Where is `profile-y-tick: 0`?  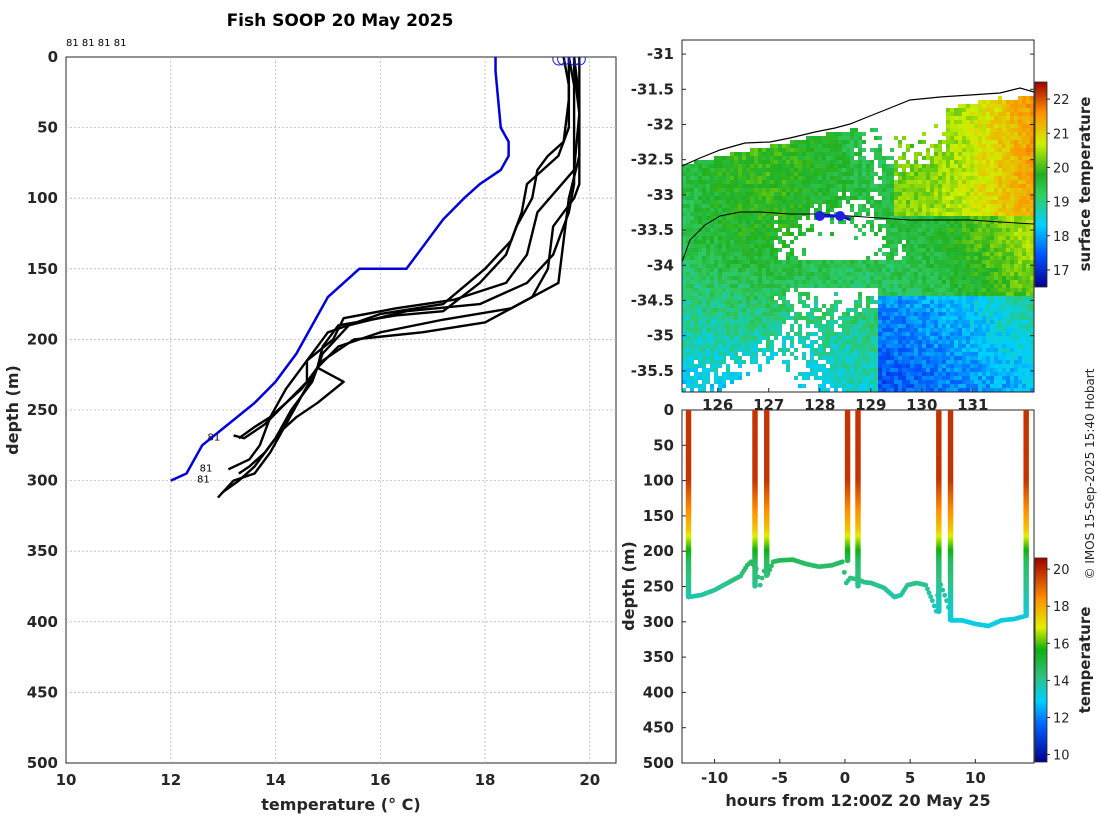
profile-y-tick: 0 is located at coordinates (53, 57).